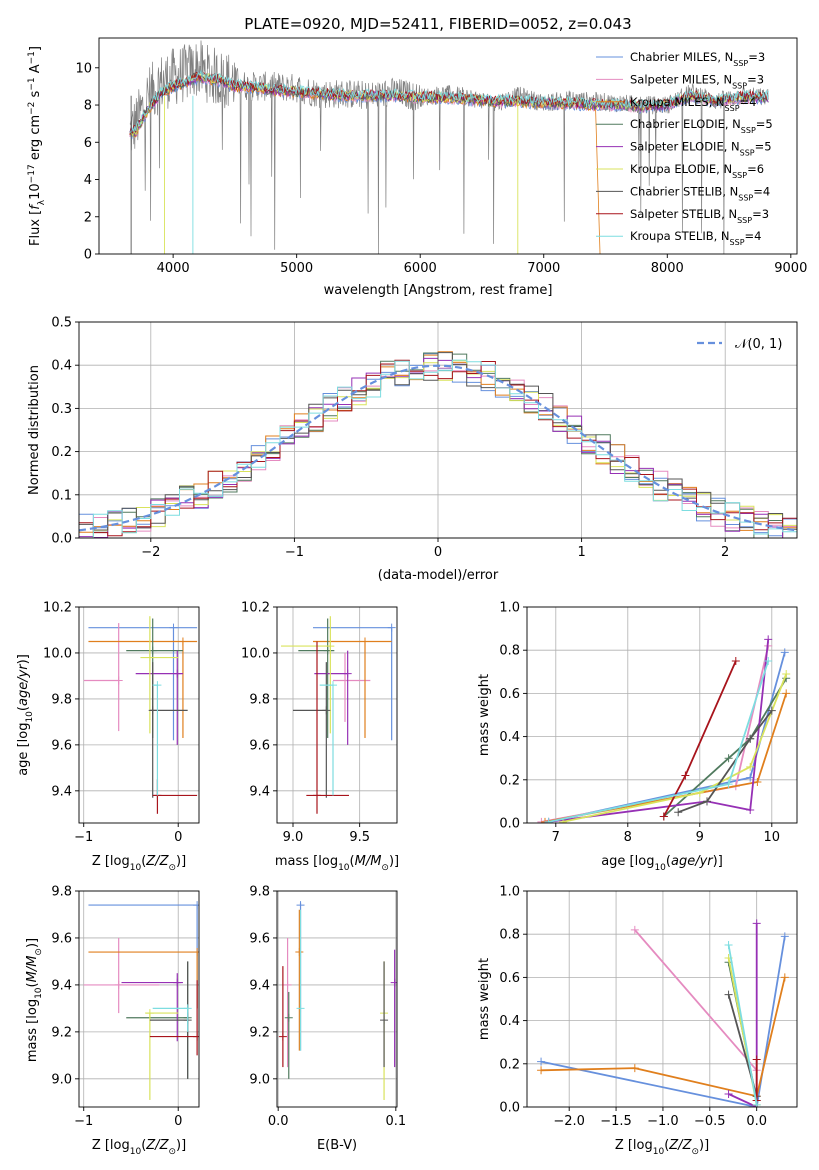  I want to click on legend-entry: Kroupa MILES, NSSP=4, so click(693, 104).